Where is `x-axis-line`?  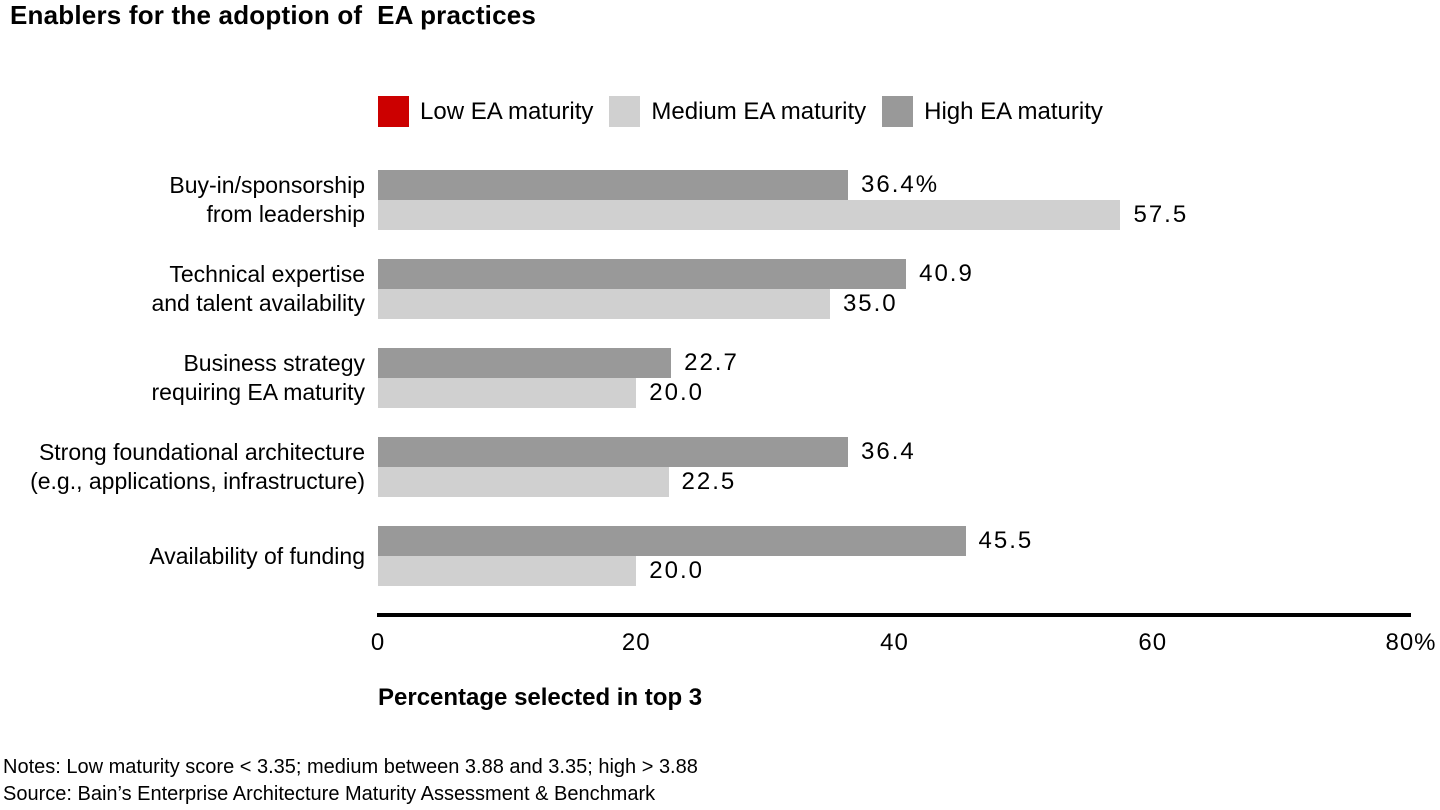 x-axis-line is located at coordinates (894, 615).